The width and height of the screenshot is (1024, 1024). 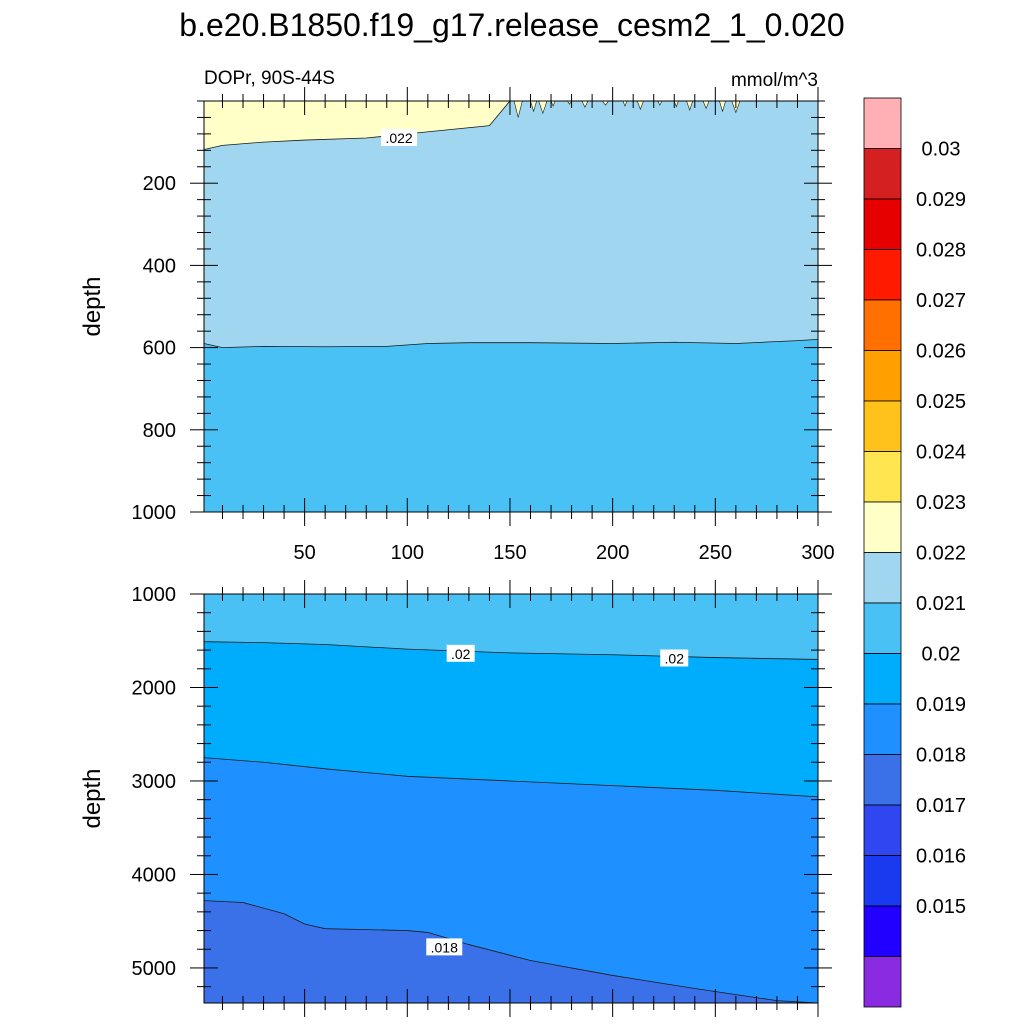 I want to click on upper-x-tick-label: 200, so click(x=612, y=553).